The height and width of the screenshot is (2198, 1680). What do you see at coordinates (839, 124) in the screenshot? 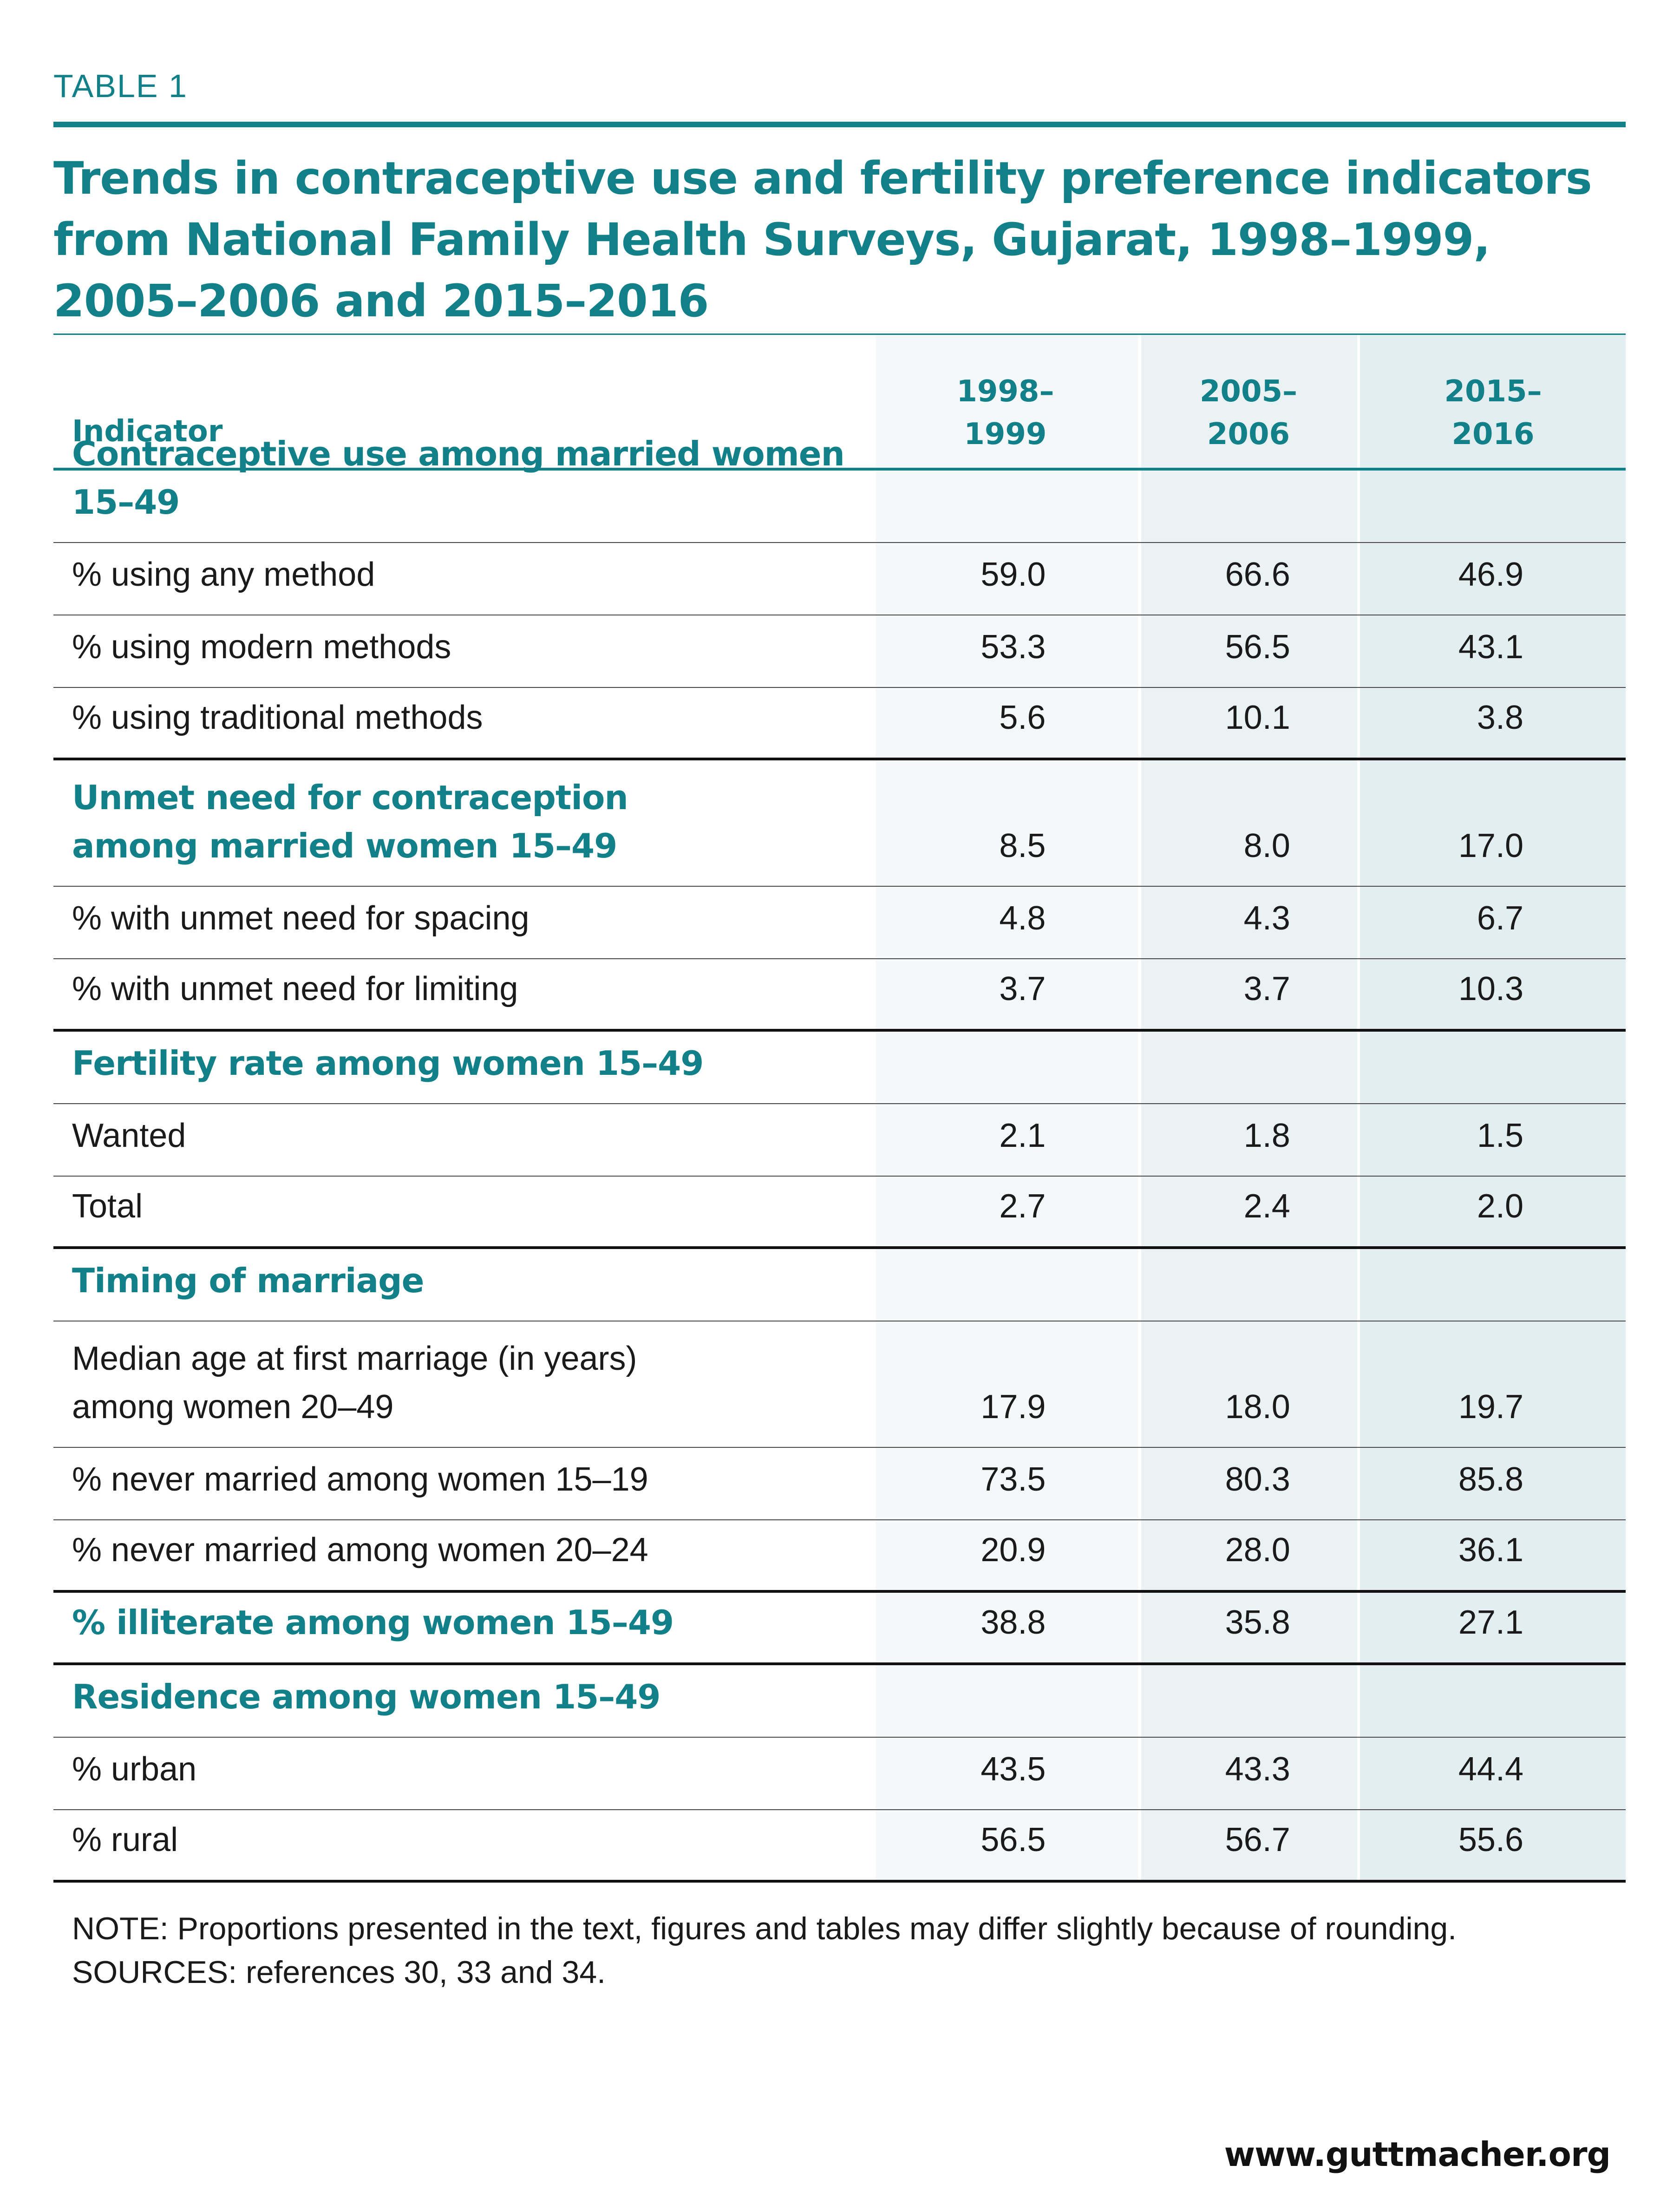
I see `title-rule` at bounding box center [839, 124].